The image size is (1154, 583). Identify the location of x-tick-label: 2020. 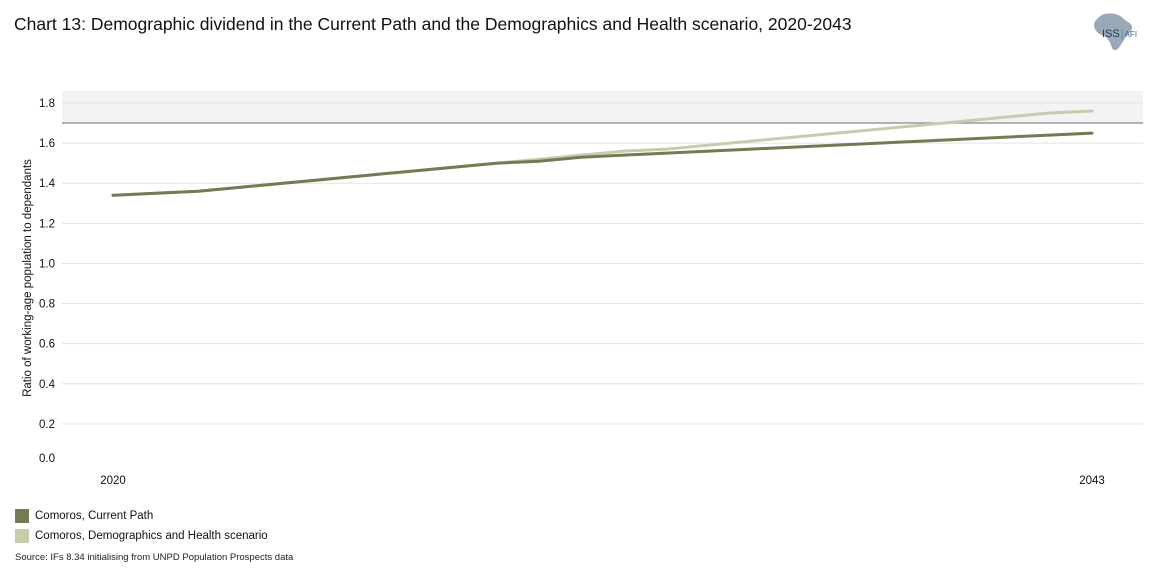
(113, 481).